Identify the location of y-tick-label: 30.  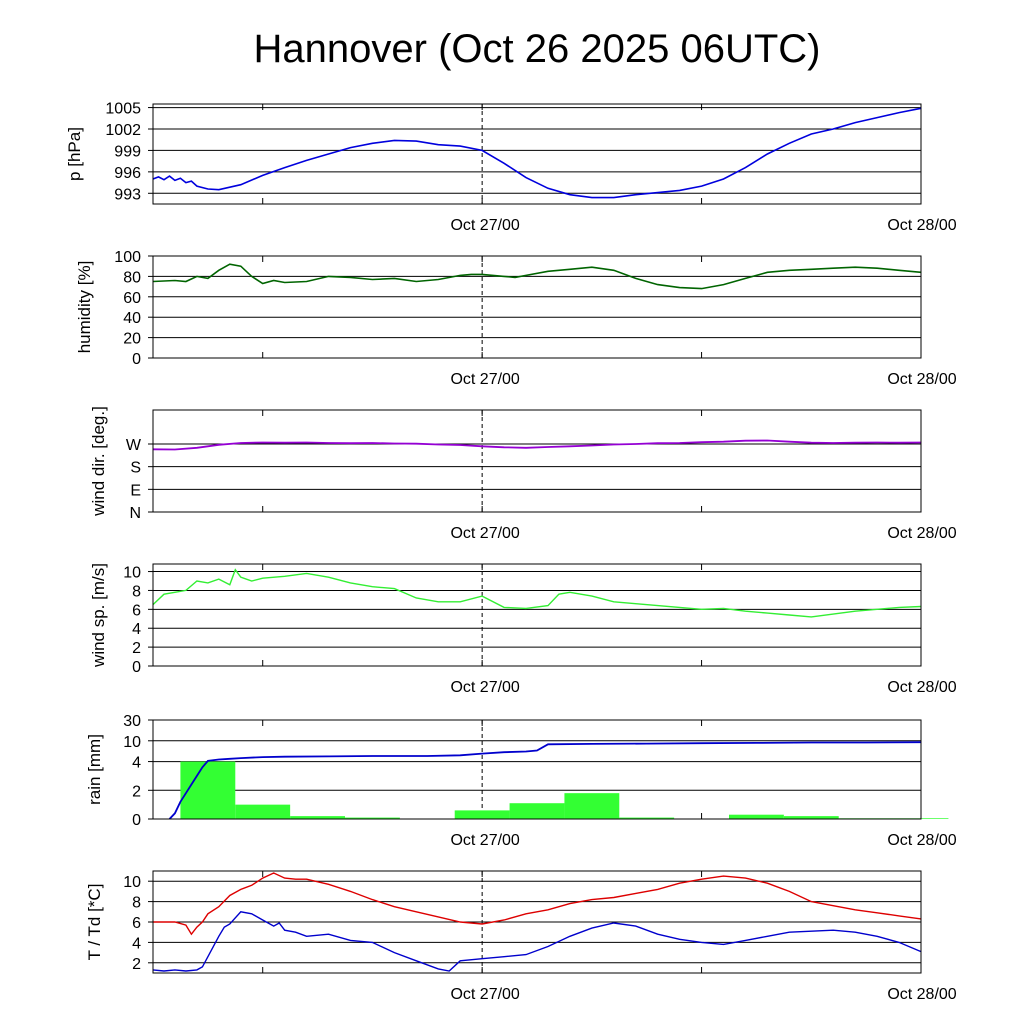
(132, 721).